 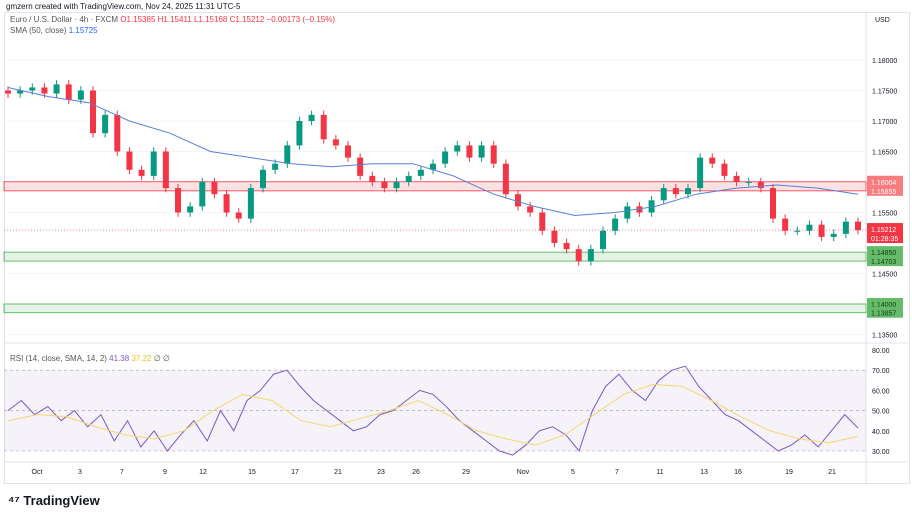 I want to click on price-tick-label: 1.15500, so click(x=884, y=214).